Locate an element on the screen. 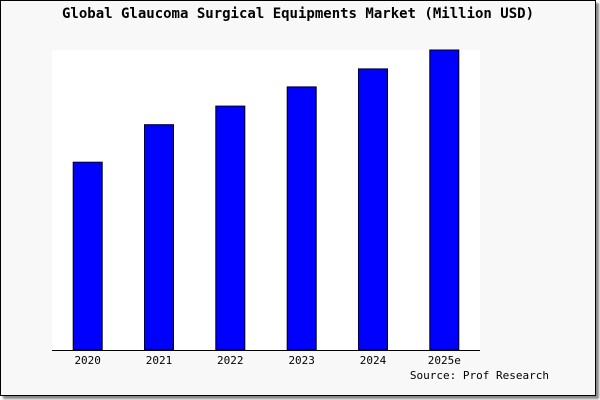 This screenshot has width=600, height=400. x-tick-label: 2024 is located at coordinates (373, 360).